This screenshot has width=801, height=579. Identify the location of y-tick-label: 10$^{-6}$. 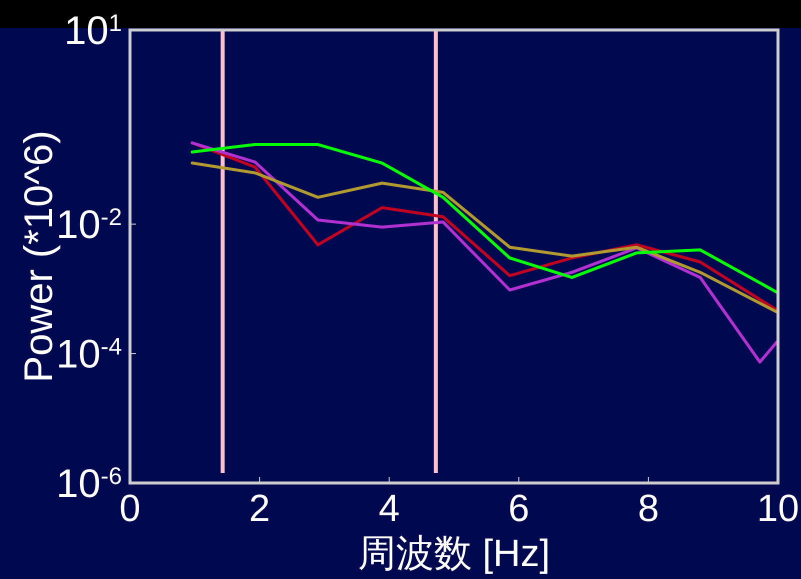
(89, 484).